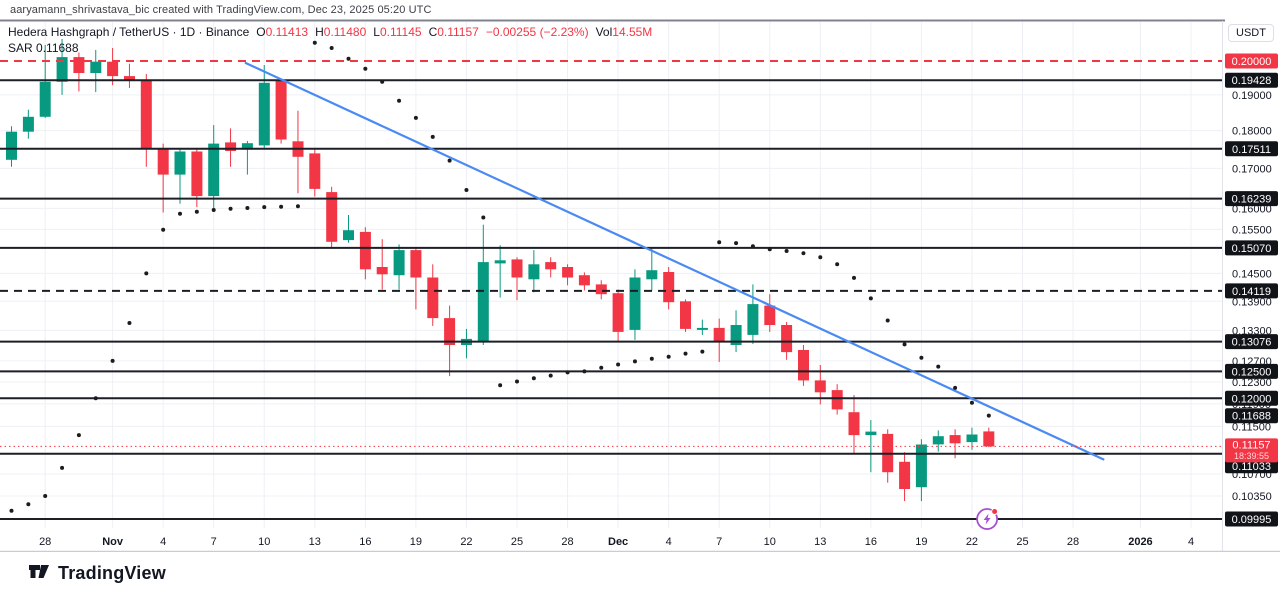 This screenshot has height=594, width=1280. I want to click on price-level-badge: 0.14119, so click(1251, 291).